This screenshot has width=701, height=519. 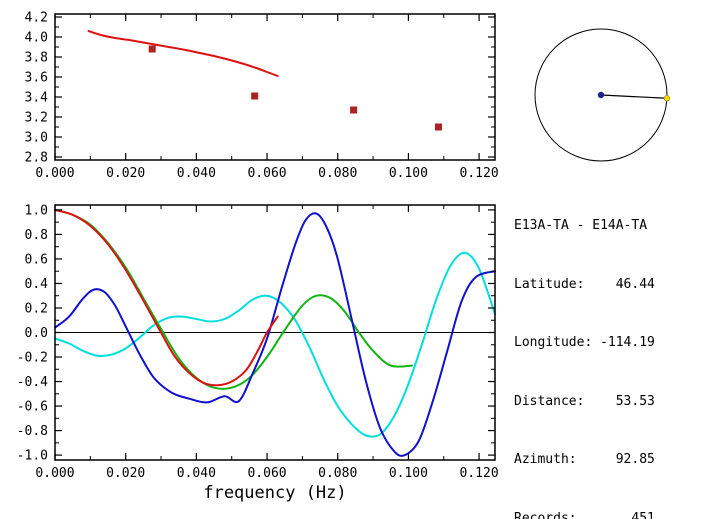 I want to click on azimuth-circle-map, so click(x=602, y=95).